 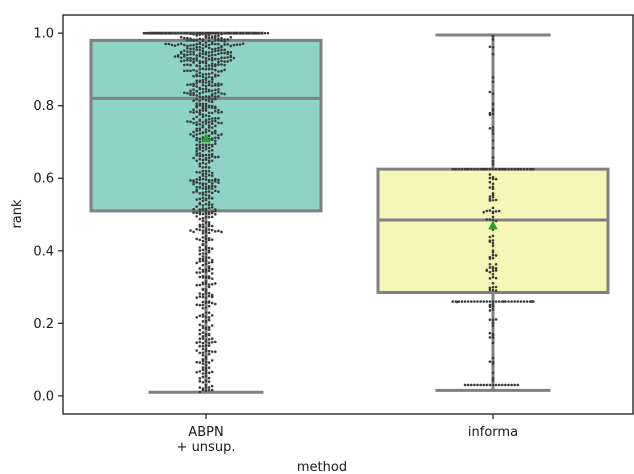 What do you see at coordinates (347, 434) in the screenshot?
I see `x-axis: ABPN+ unsup. informa` at bounding box center [347, 434].